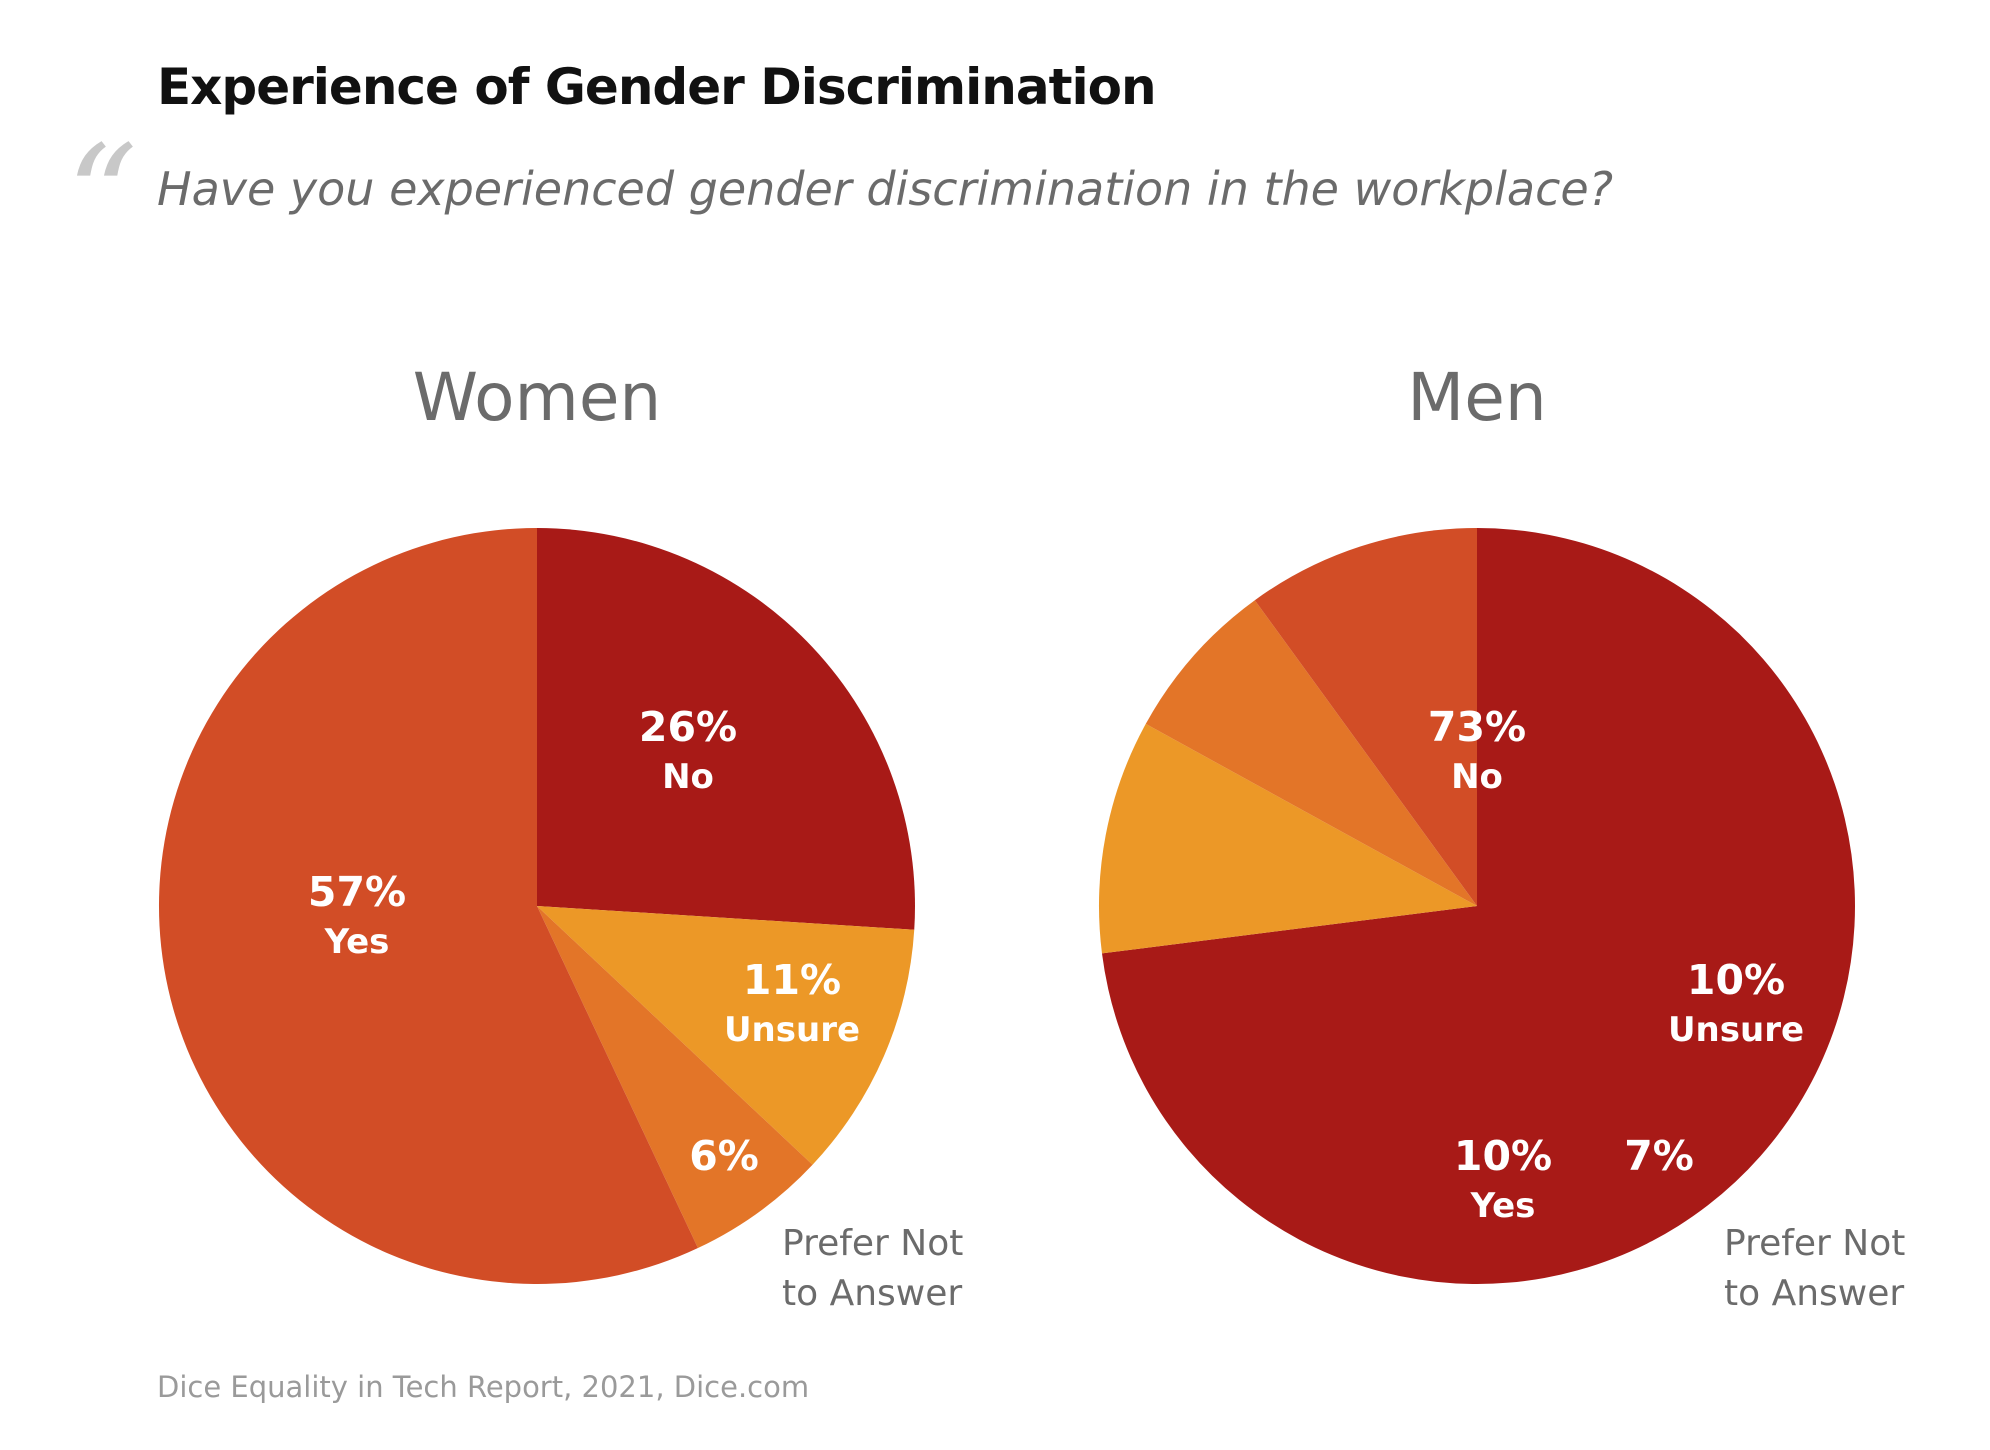 The height and width of the screenshot is (1450, 1990). I want to click on value-label-men-prefer-not-to-answer: 7%, so click(1659, 1156).